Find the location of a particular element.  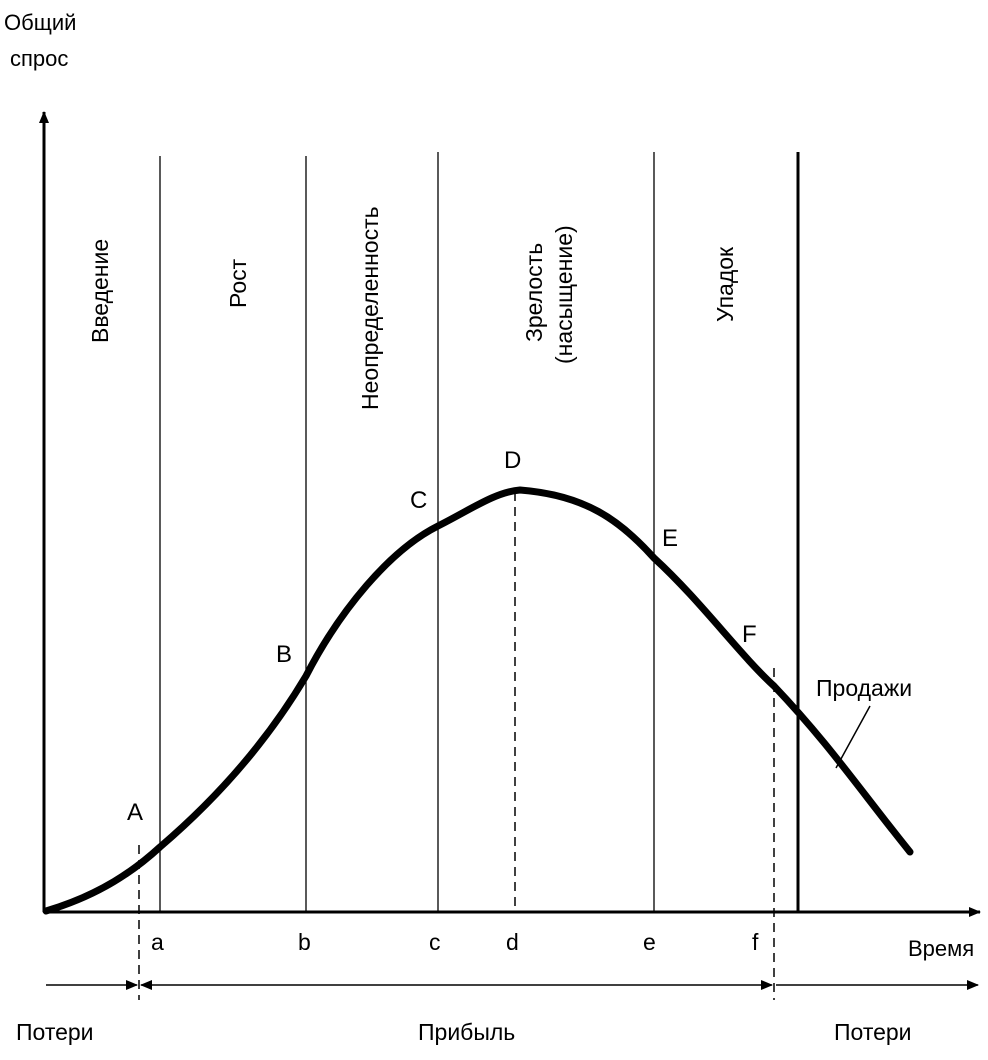

stage-uncertainty-label: Неопределенность is located at coordinates (370, 308).